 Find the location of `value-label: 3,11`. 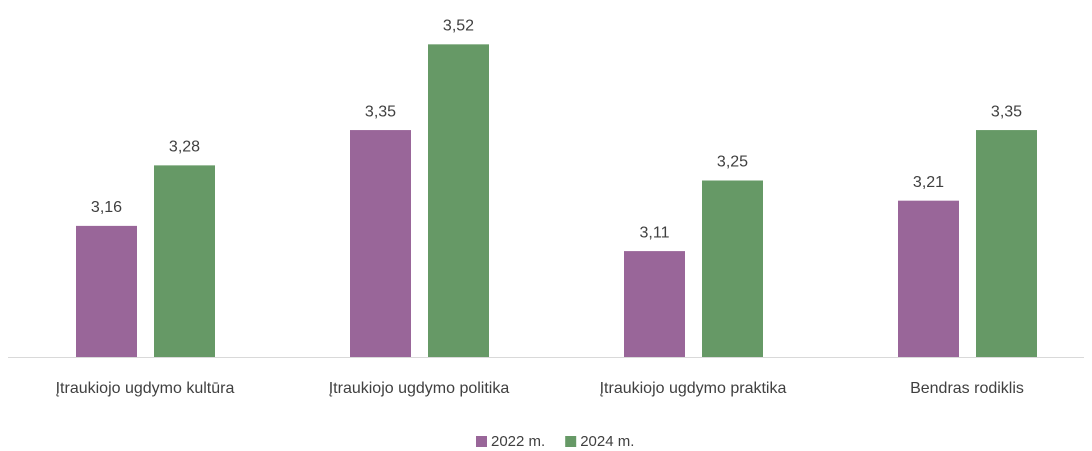

value-label: 3,11 is located at coordinates (655, 232).